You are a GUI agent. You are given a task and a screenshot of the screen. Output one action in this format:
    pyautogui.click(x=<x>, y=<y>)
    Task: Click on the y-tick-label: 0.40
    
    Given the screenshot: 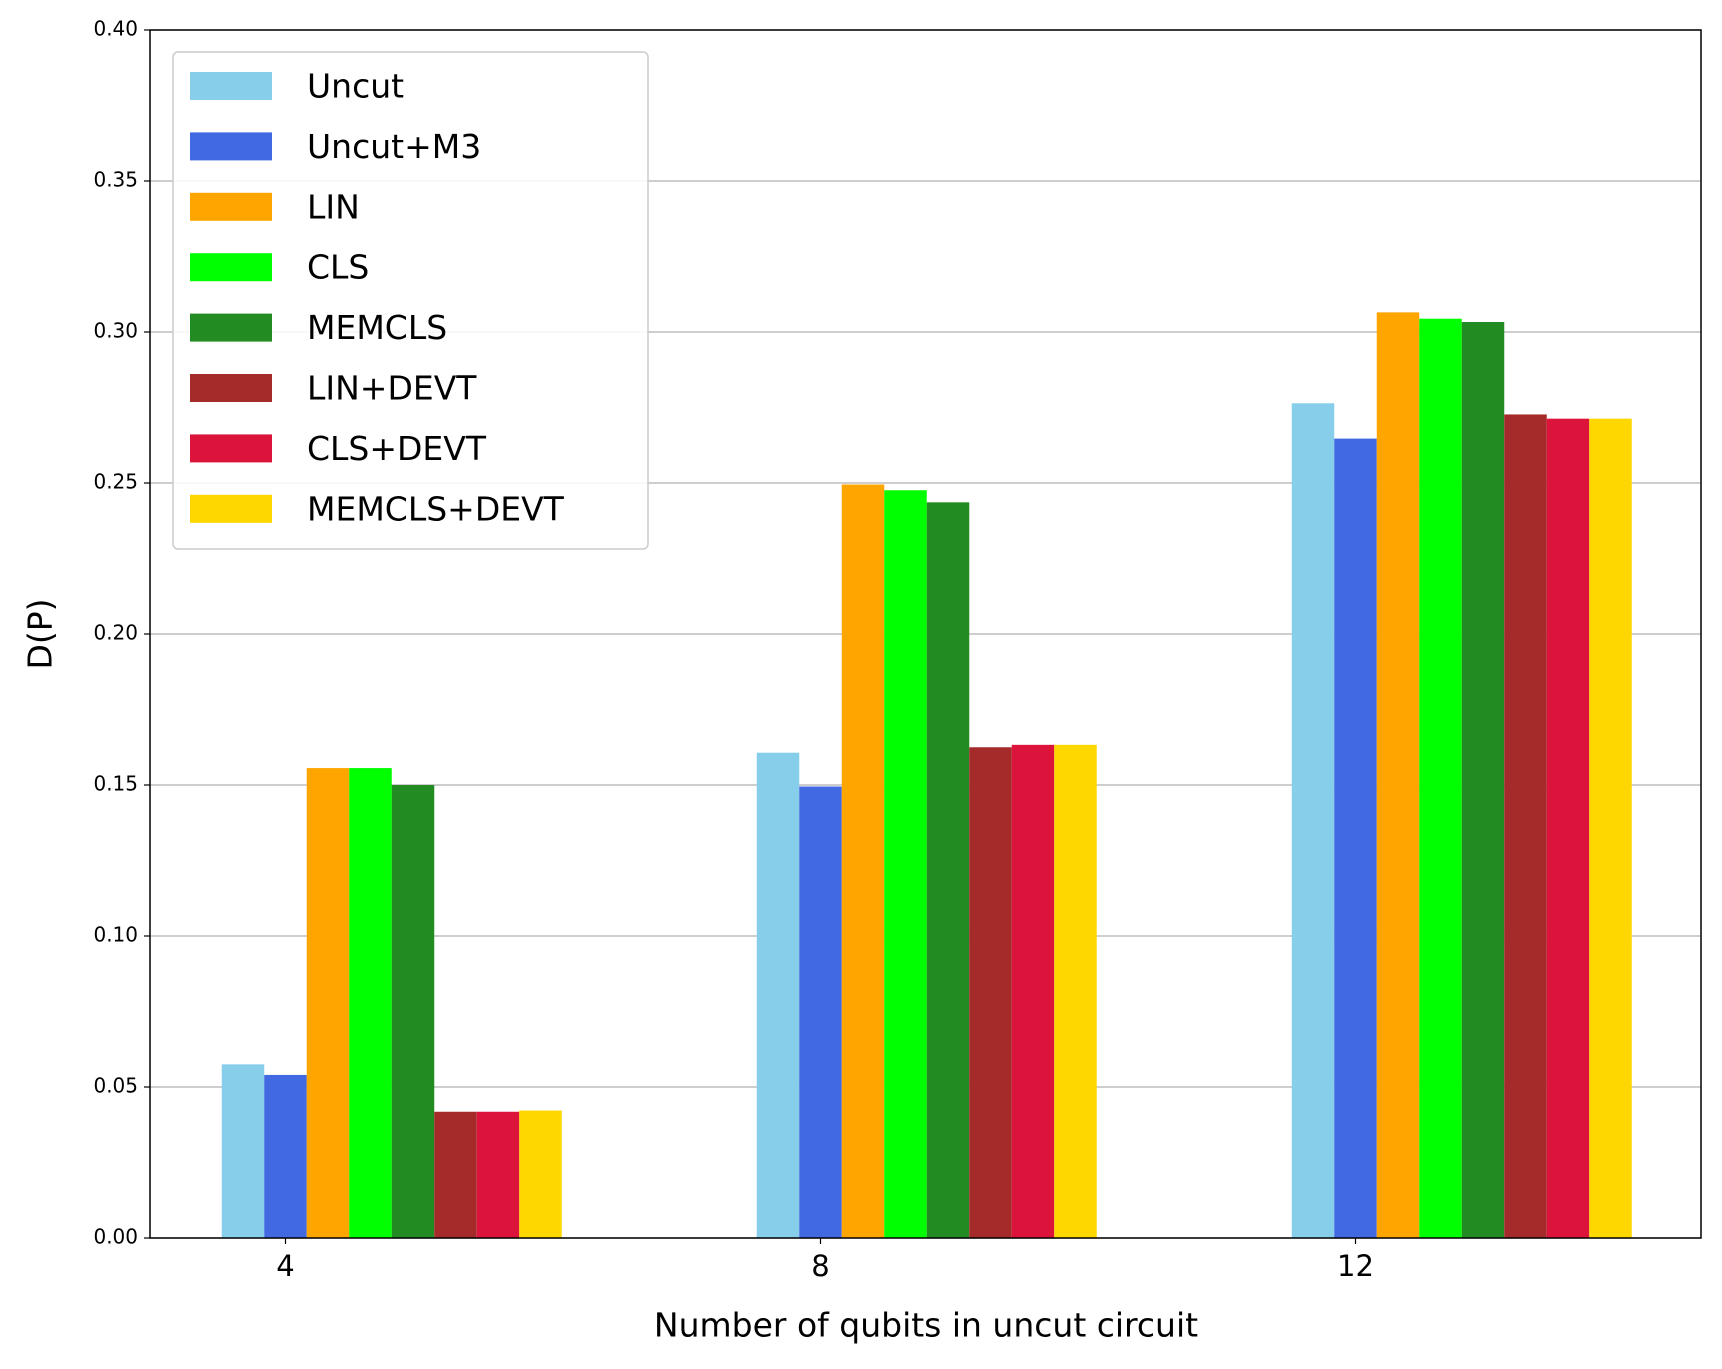 What is the action you would take?
    pyautogui.click(x=115, y=29)
    